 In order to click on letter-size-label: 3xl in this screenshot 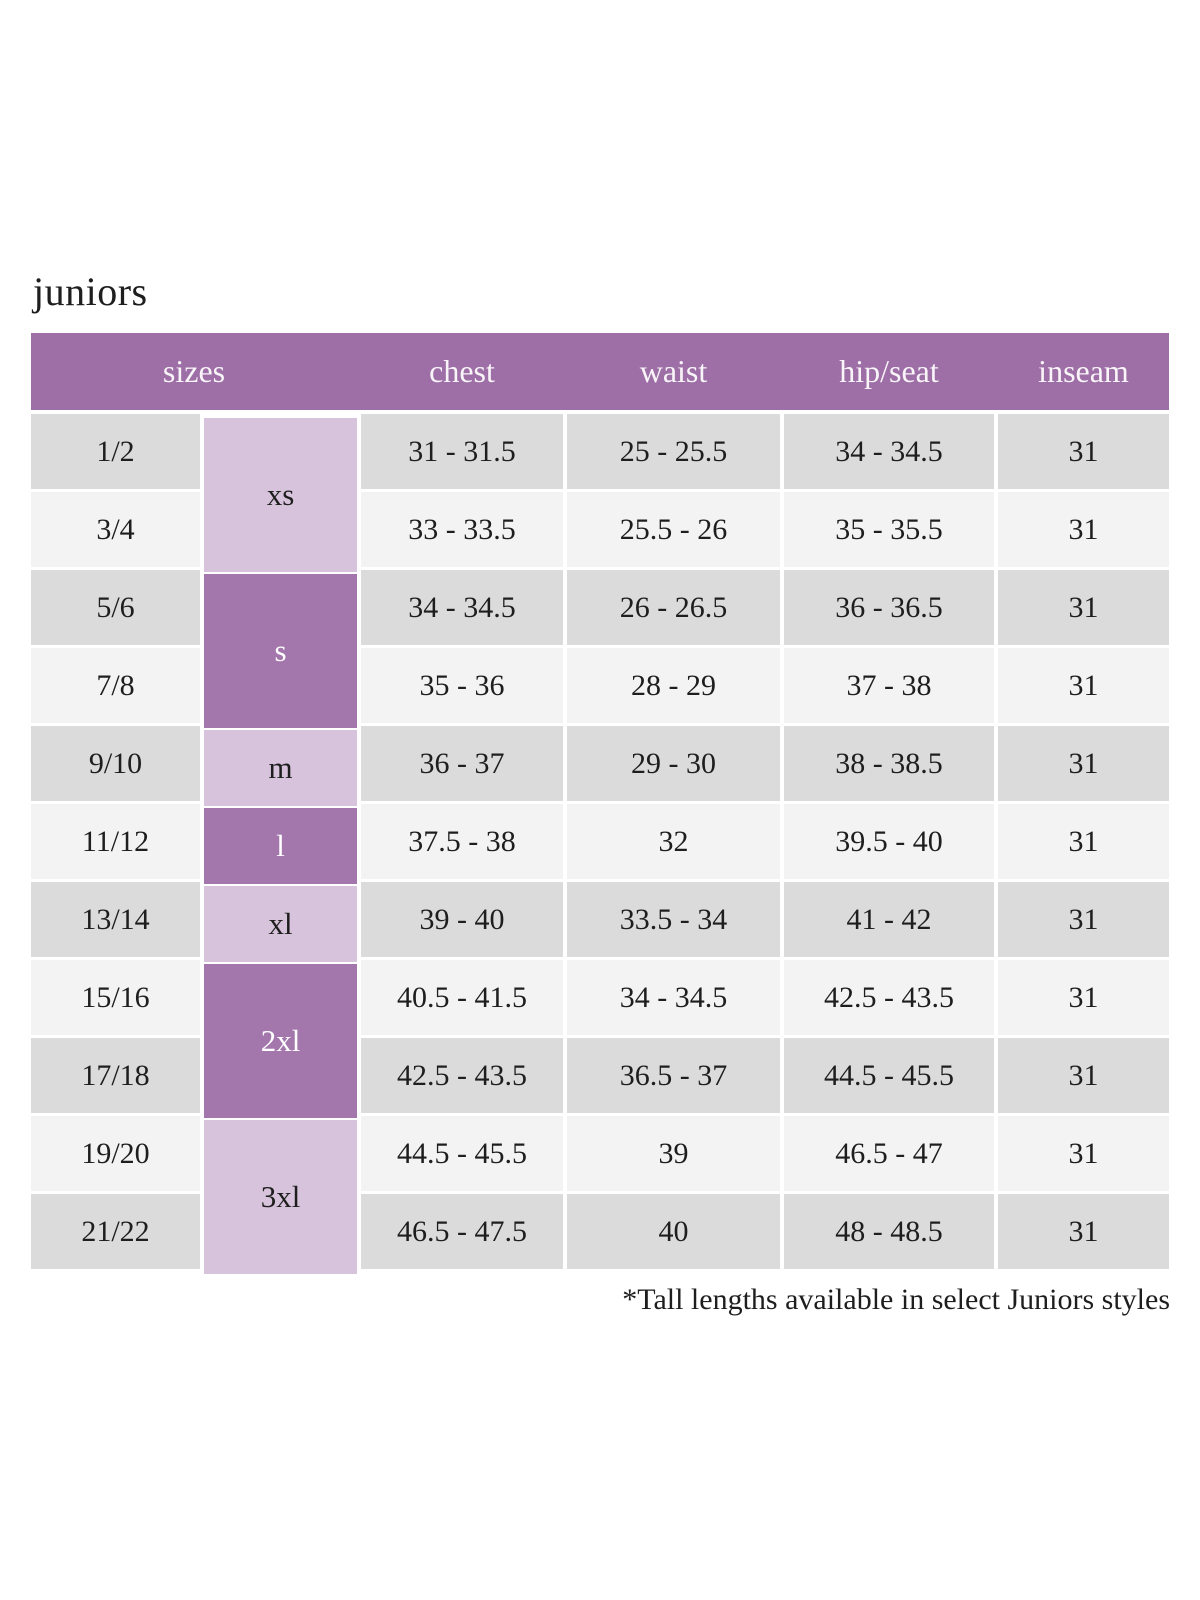, I will do `click(280, 1197)`.